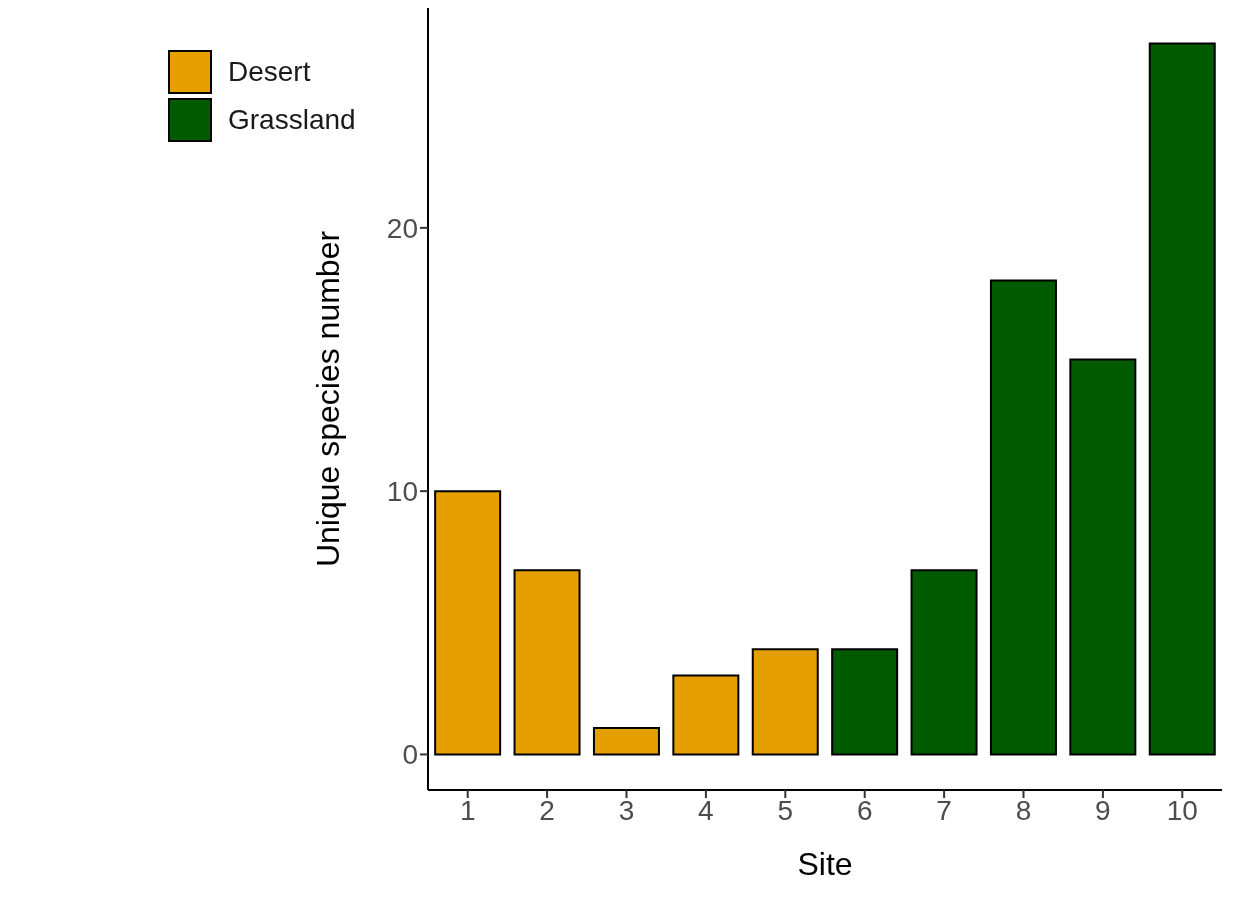 The image size is (1238, 903). What do you see at coordinates (785, 810) in the screenshot?
I see `x-tick-label: 5` at bounding box center [785, 810].